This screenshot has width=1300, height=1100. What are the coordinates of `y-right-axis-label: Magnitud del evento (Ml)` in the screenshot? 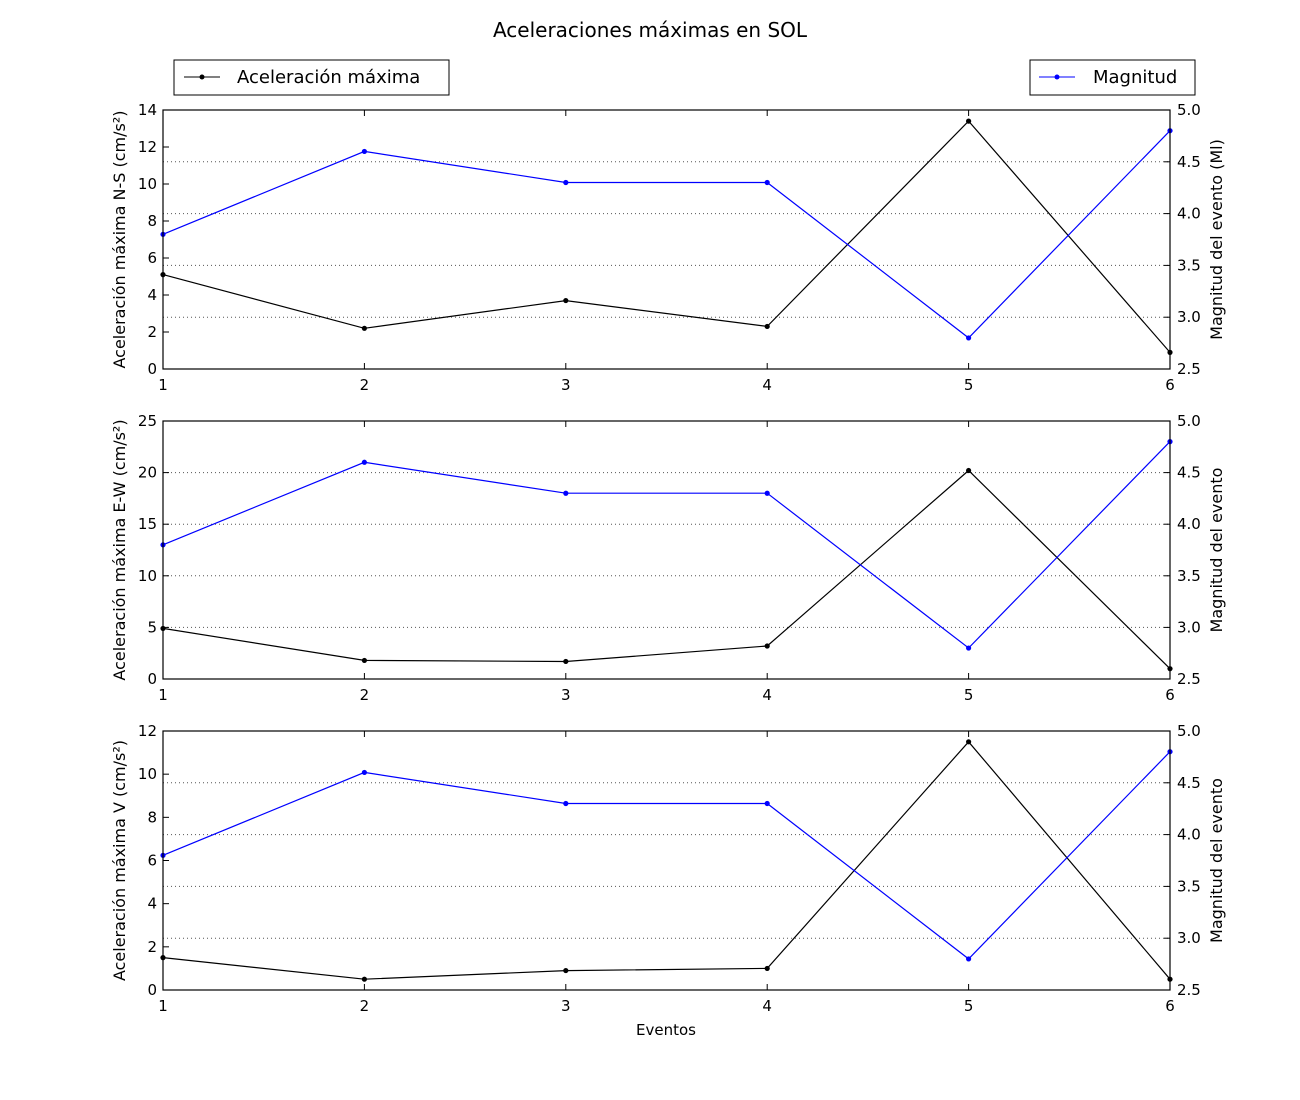 It's located at (1216, 239).